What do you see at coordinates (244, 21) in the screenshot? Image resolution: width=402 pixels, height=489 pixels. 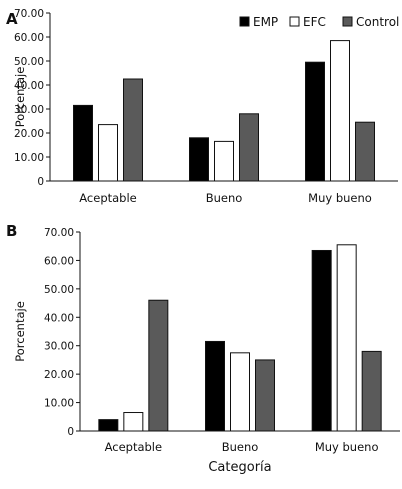 I see `legend-swatch-emp` at bounding box center [244, 21].